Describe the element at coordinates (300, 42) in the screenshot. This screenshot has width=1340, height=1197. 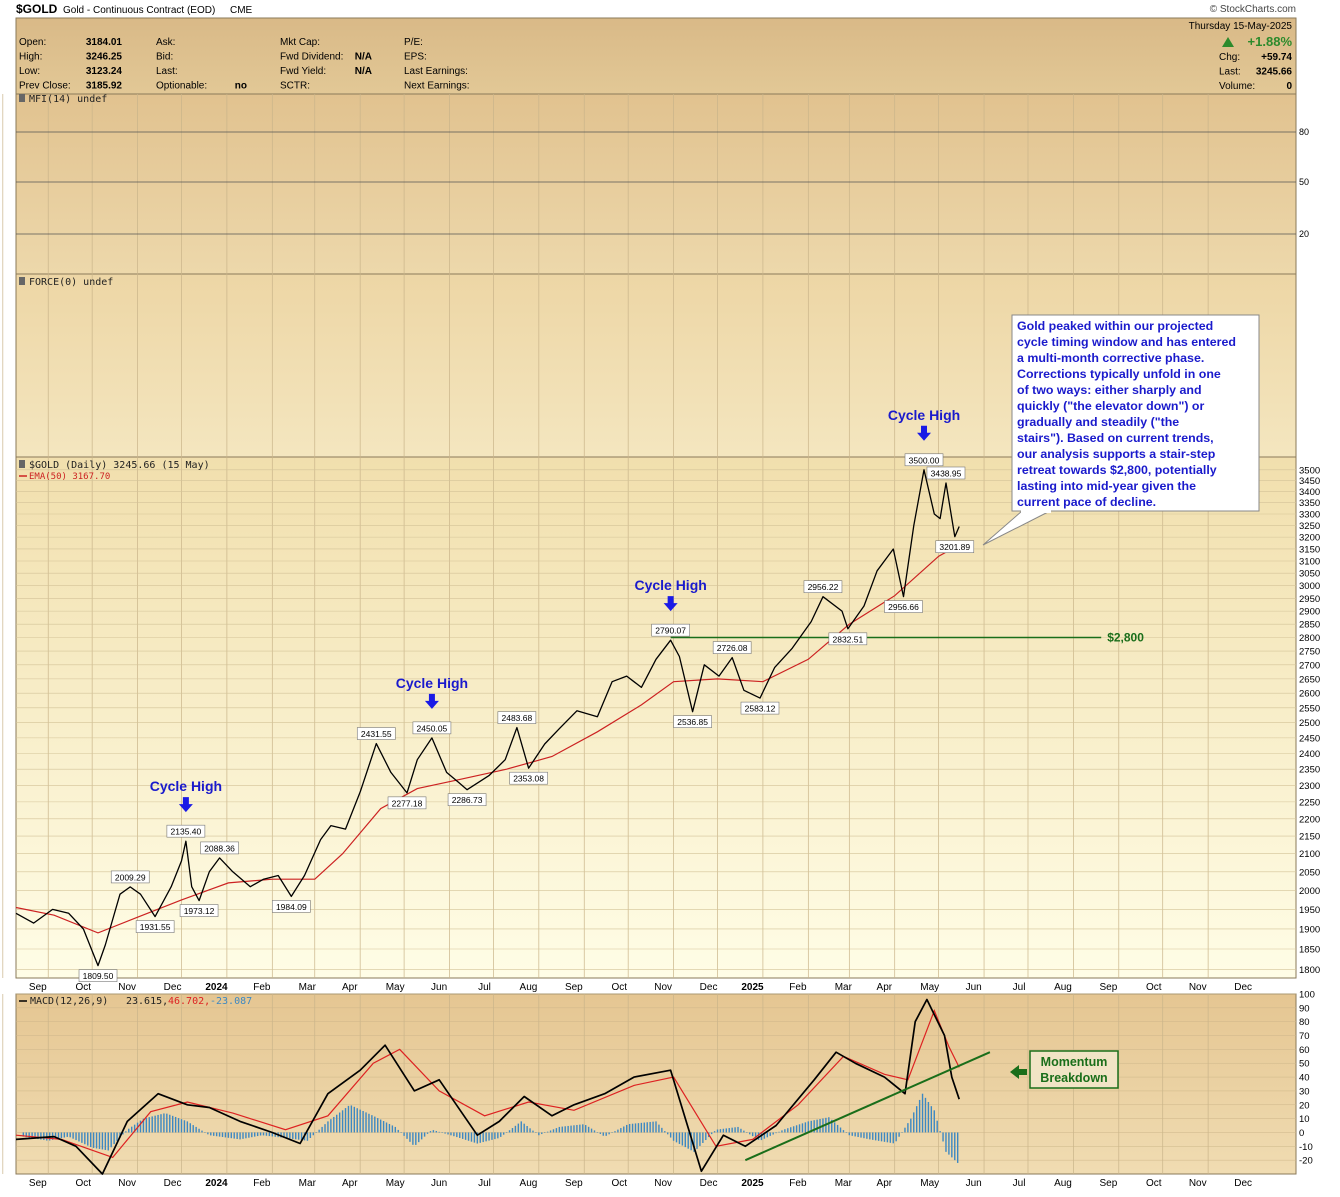
I see `header-field-label: Mkt Cap:` at that location.